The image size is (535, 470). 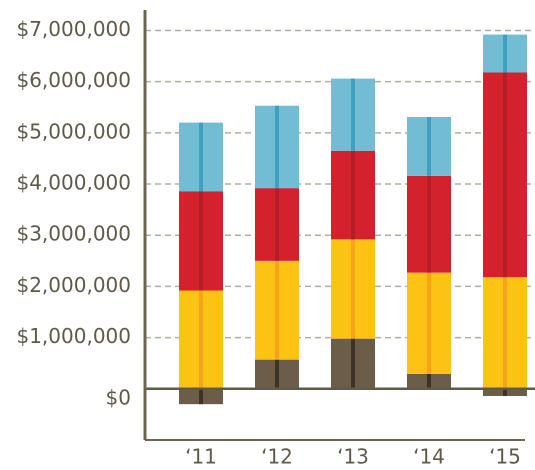 I want to click on y-tick-label: $0, so click(x=118, y=397).